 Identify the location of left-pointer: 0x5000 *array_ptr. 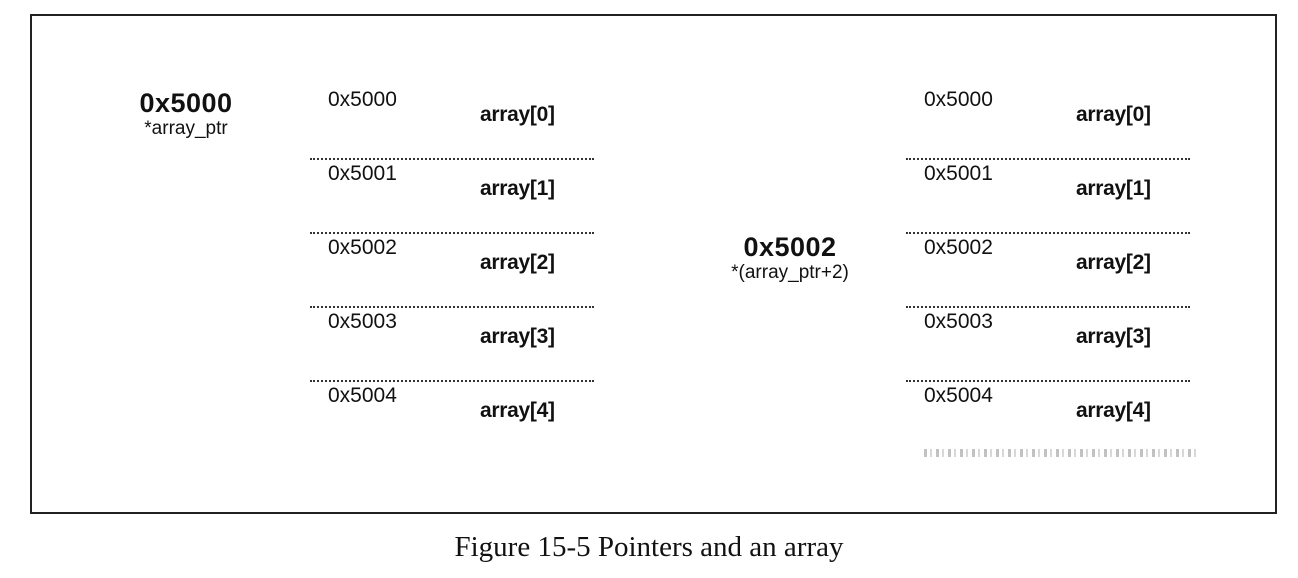
(186, 114).